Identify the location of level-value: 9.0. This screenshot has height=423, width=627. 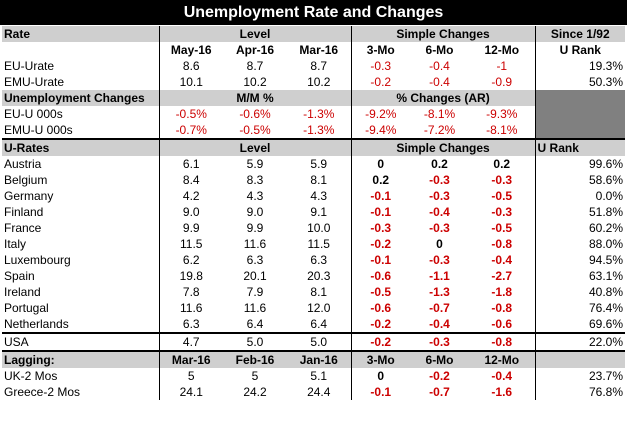
(190, 212).